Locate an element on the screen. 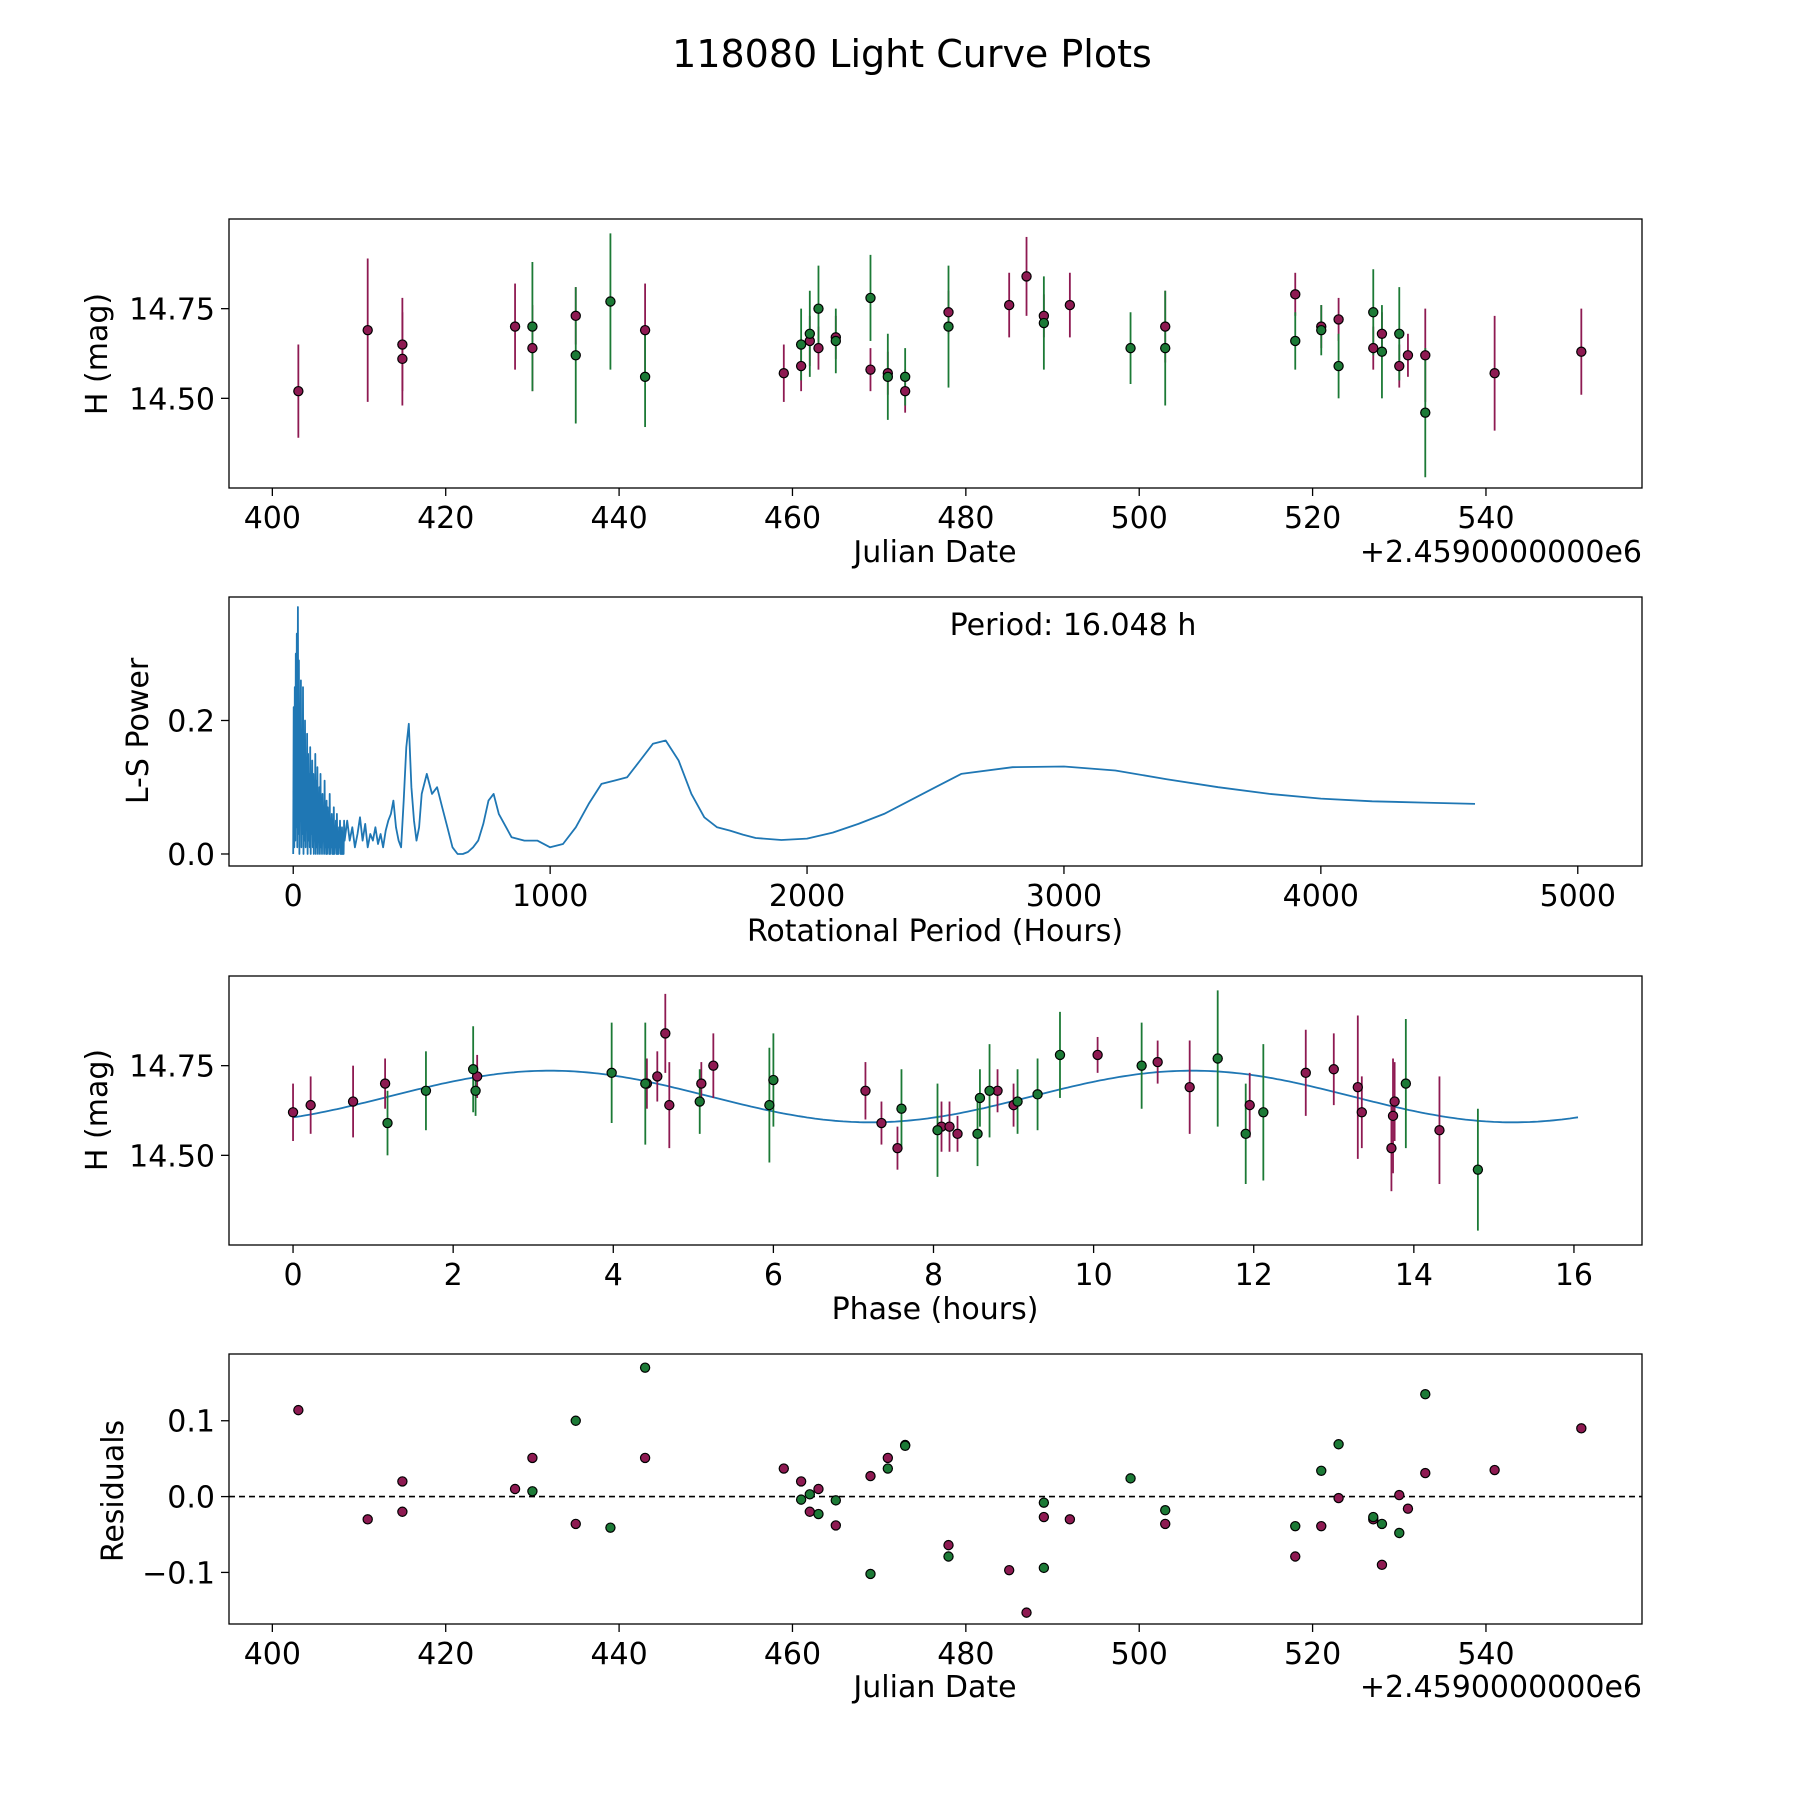  light-curve-y-label: H (mag) is located at coordinates (97, 354).